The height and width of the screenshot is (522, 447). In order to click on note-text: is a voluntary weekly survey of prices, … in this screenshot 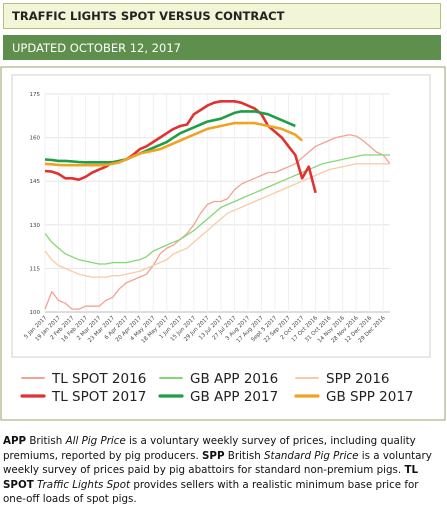, I will do `click(209, 448)`.